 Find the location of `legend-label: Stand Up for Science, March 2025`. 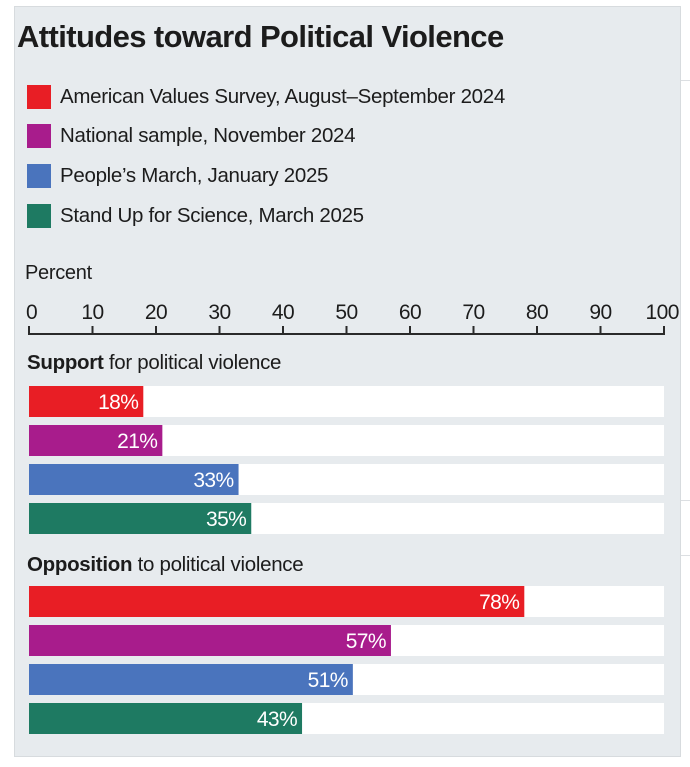

legend-label: Stand Up for Science, March 2025 is located at coordinates (212, 215).